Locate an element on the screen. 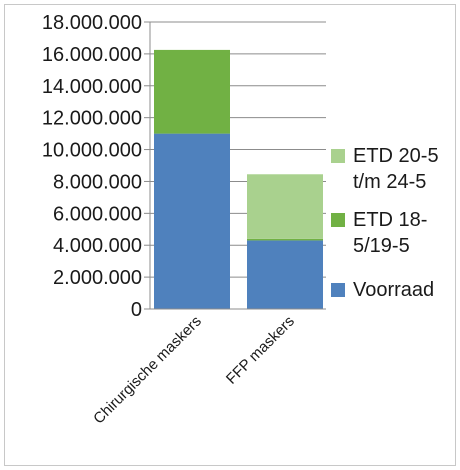 Image resolution: width=460 pixels, height=470 pixels. legend-label: t/m 24-5 is located at coordinates (389, 182).